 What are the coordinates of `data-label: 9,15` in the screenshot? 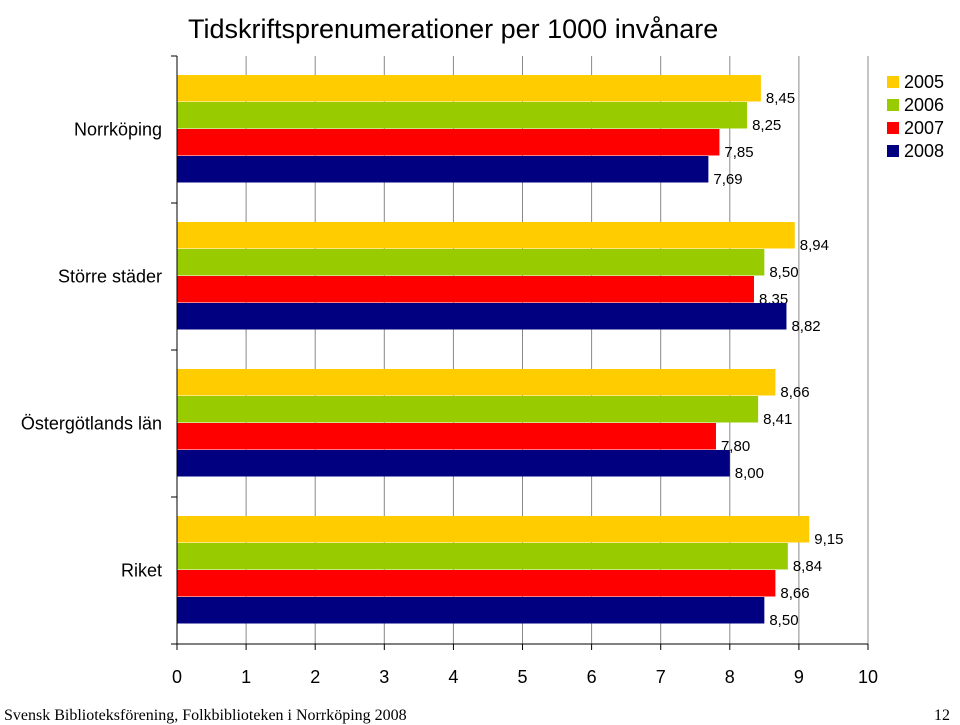 It's located at (828, 539).